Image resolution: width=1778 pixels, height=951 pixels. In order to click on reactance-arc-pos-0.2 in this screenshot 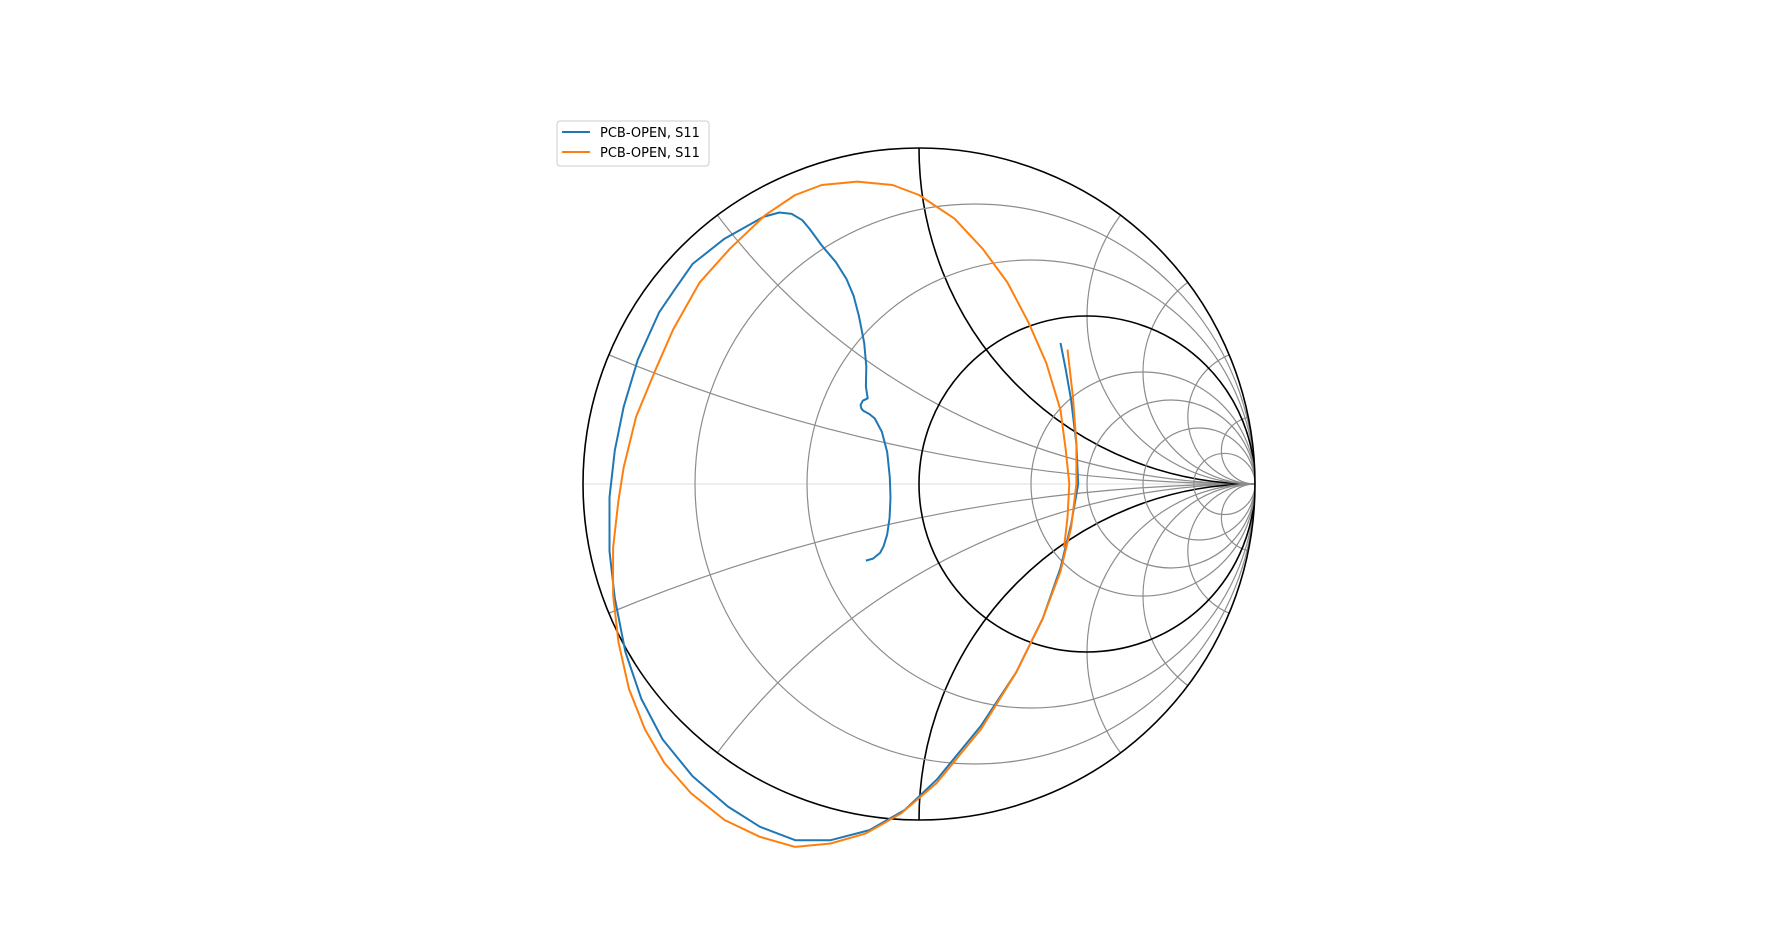, I will do `click(919, 316)`.